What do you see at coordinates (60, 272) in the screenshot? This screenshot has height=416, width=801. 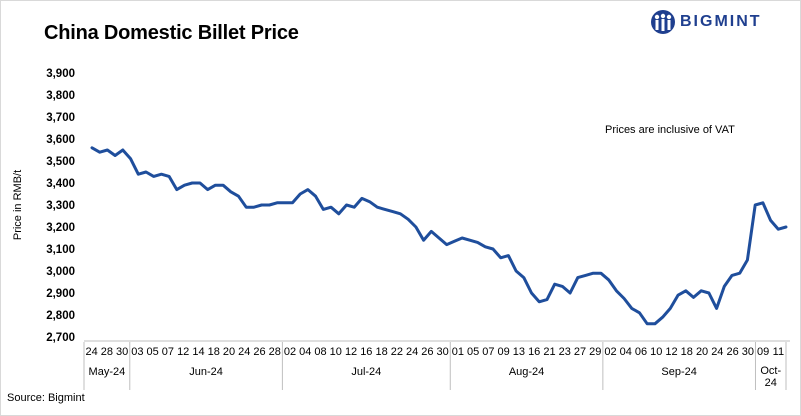 I see `y-tick-label: 3,000` at bounding box center [60, 272].